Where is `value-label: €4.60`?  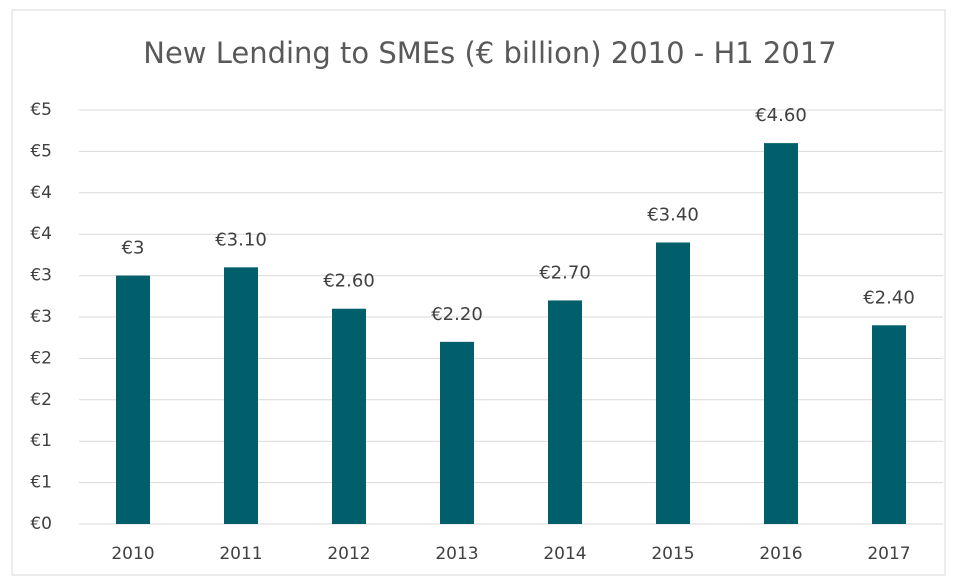 value-label: €4.60 is located at coordinates (781, 115).